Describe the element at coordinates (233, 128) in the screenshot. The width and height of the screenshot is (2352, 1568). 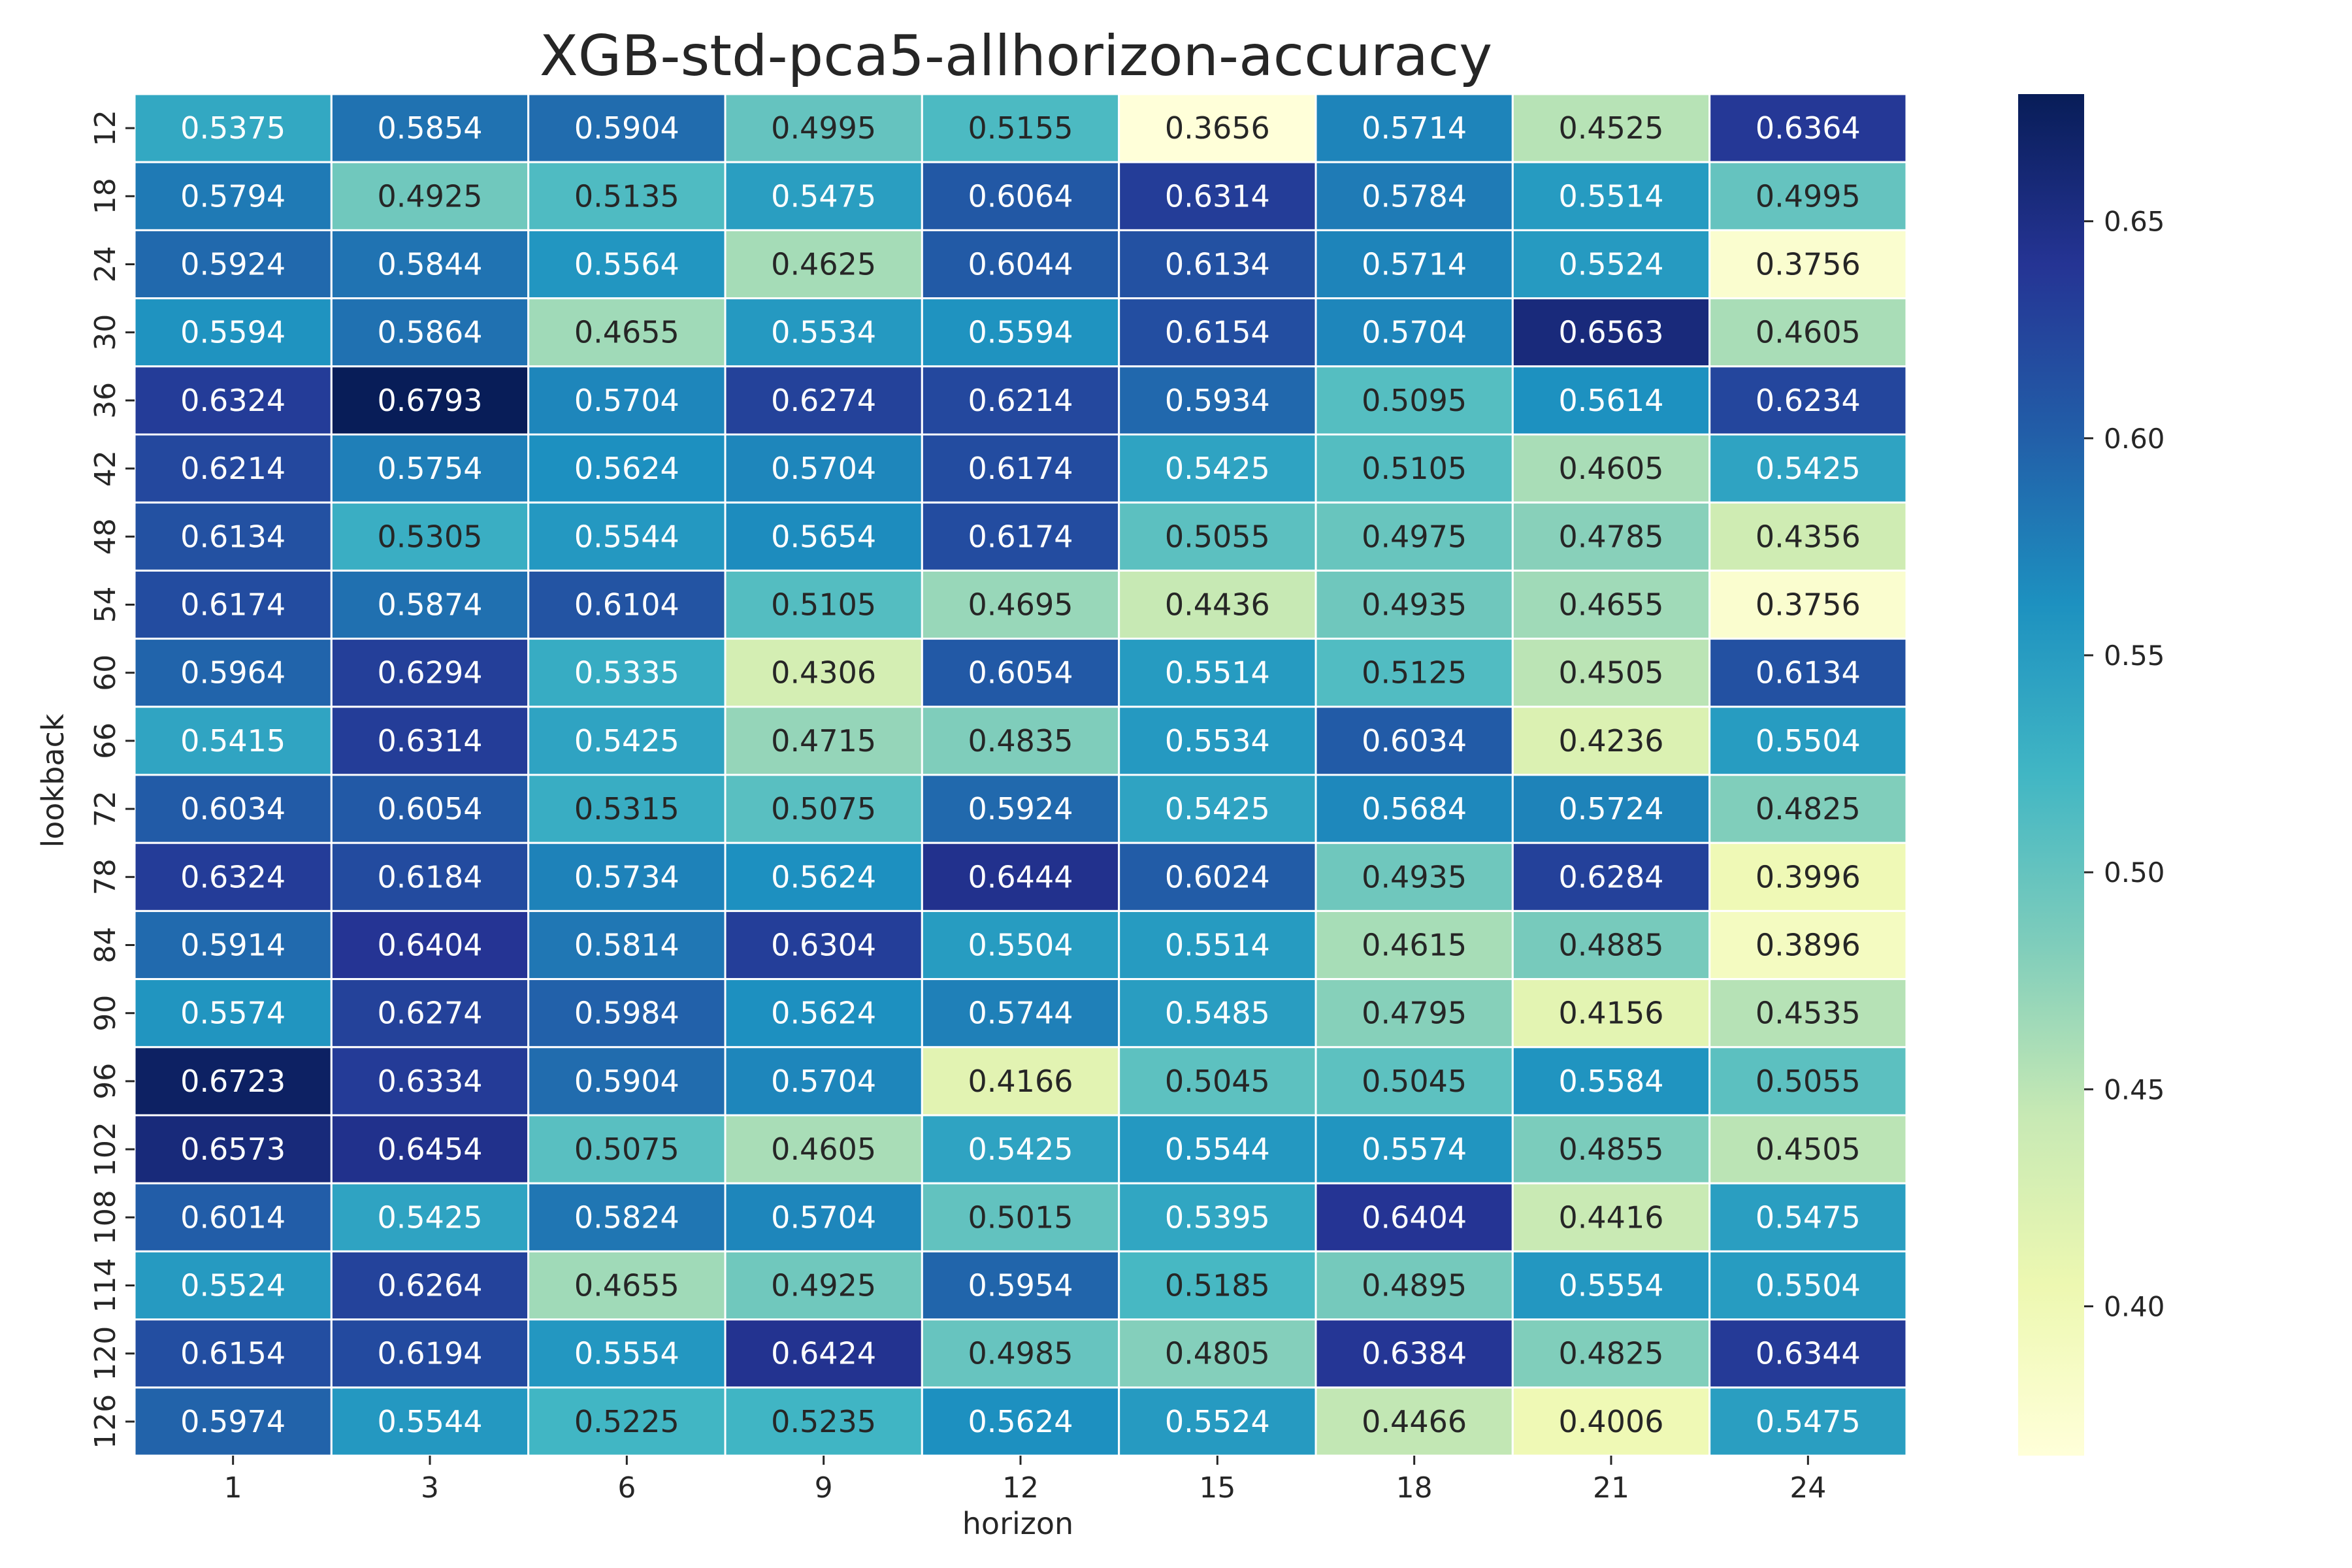
I see `heatmap-cell-value: 0.5375` at that location.